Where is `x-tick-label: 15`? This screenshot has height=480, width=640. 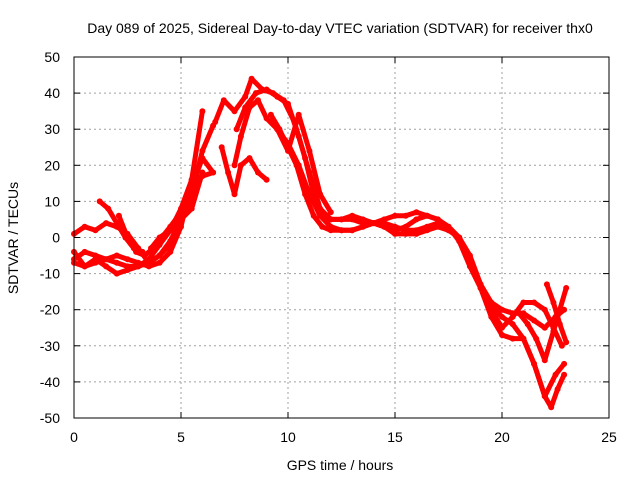 x-tick-label: 15 is located at coordinates (395, 437).